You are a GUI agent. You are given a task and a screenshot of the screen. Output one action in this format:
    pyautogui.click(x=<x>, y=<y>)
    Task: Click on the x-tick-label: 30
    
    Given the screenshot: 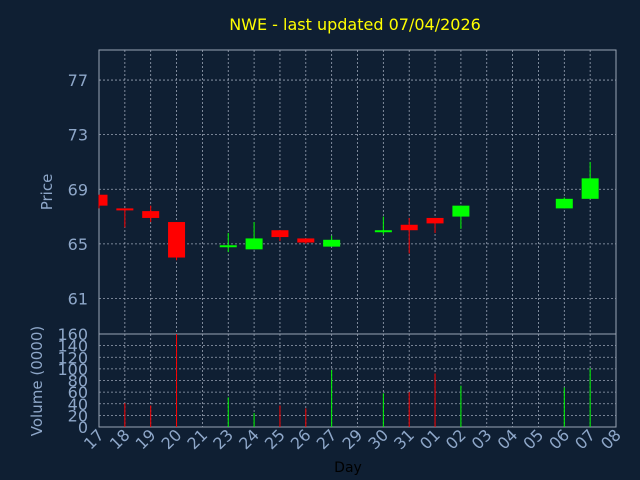 What is the action you would take?
    pyautogui.click(x=378, y=439)
    